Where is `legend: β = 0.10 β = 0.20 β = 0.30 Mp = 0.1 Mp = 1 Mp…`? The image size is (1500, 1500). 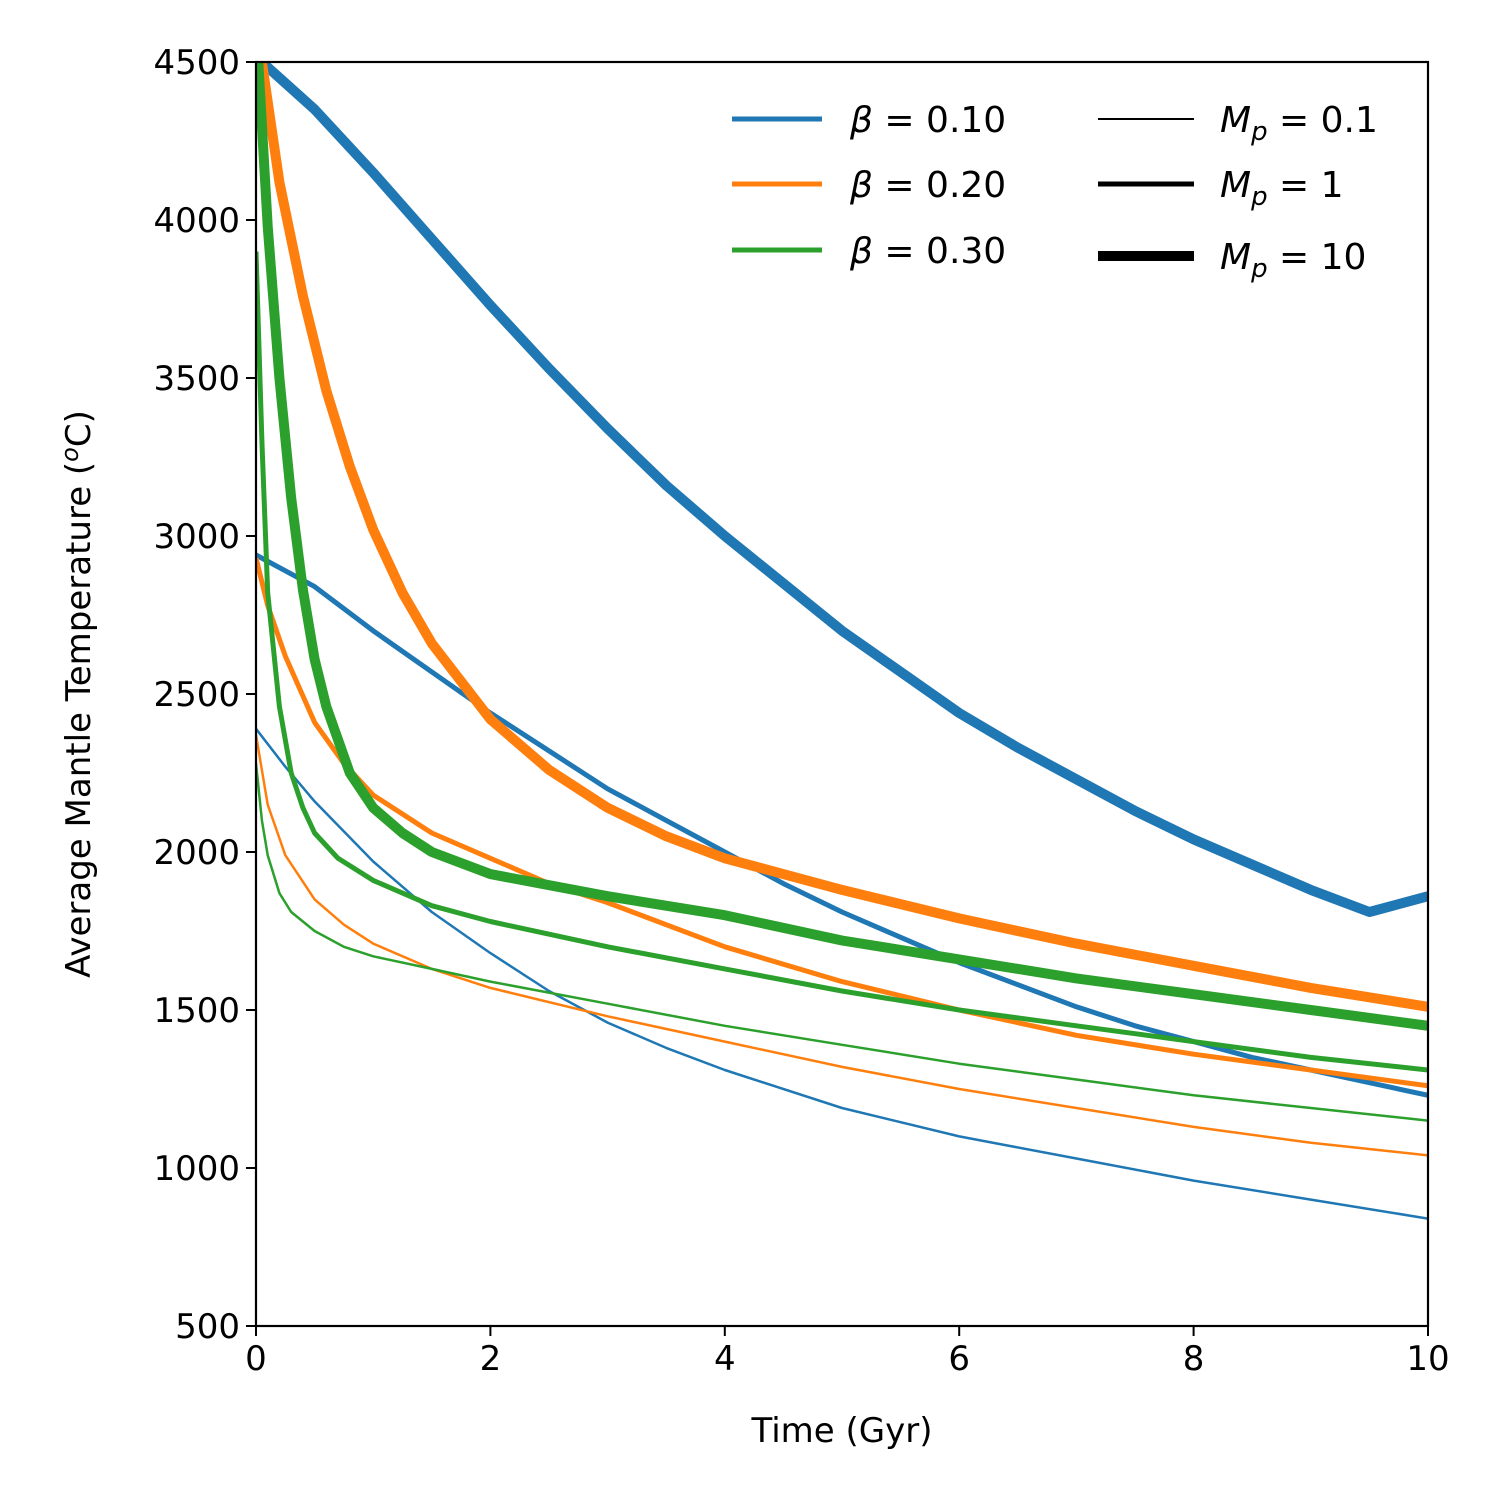
legend: β = 0.10 β = 0.20 β = 0.30 Mp = 0.1 Mp = 1 Mp… is located at coordinates (1055, 192).